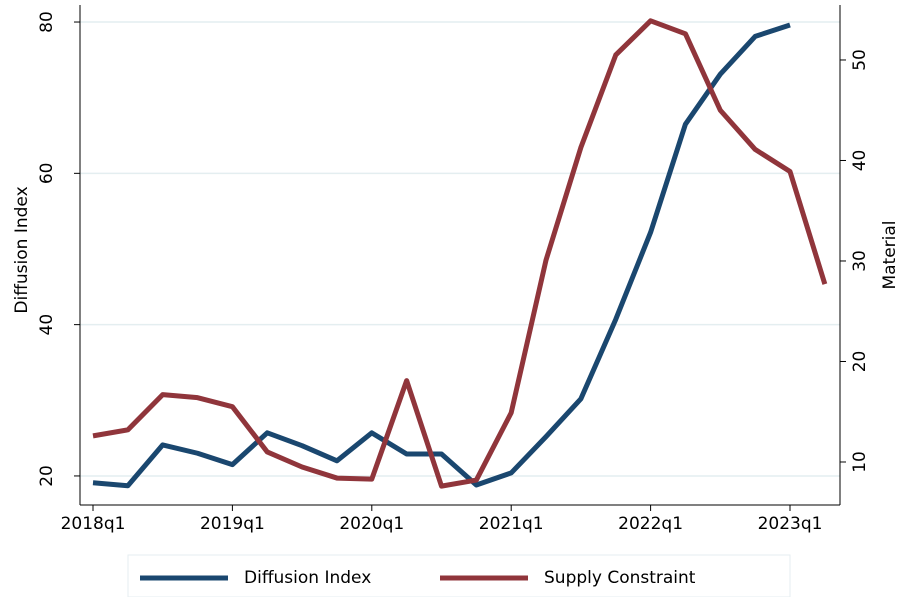  What do you see at coordinates (860, 60) in the screenshot?
I see `y2-tick-label: 50` at bounding box center [860, 60].